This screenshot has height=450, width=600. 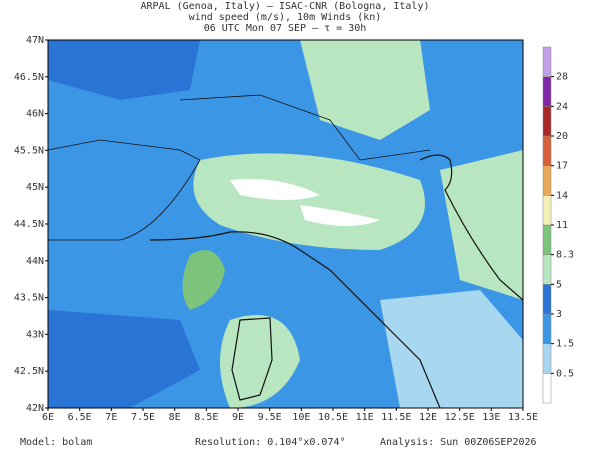 What do you see at coordinates (270, 417) in the screenshot?
I see `lon-tick-label: 9.5E` at bounding box center [270, 417].